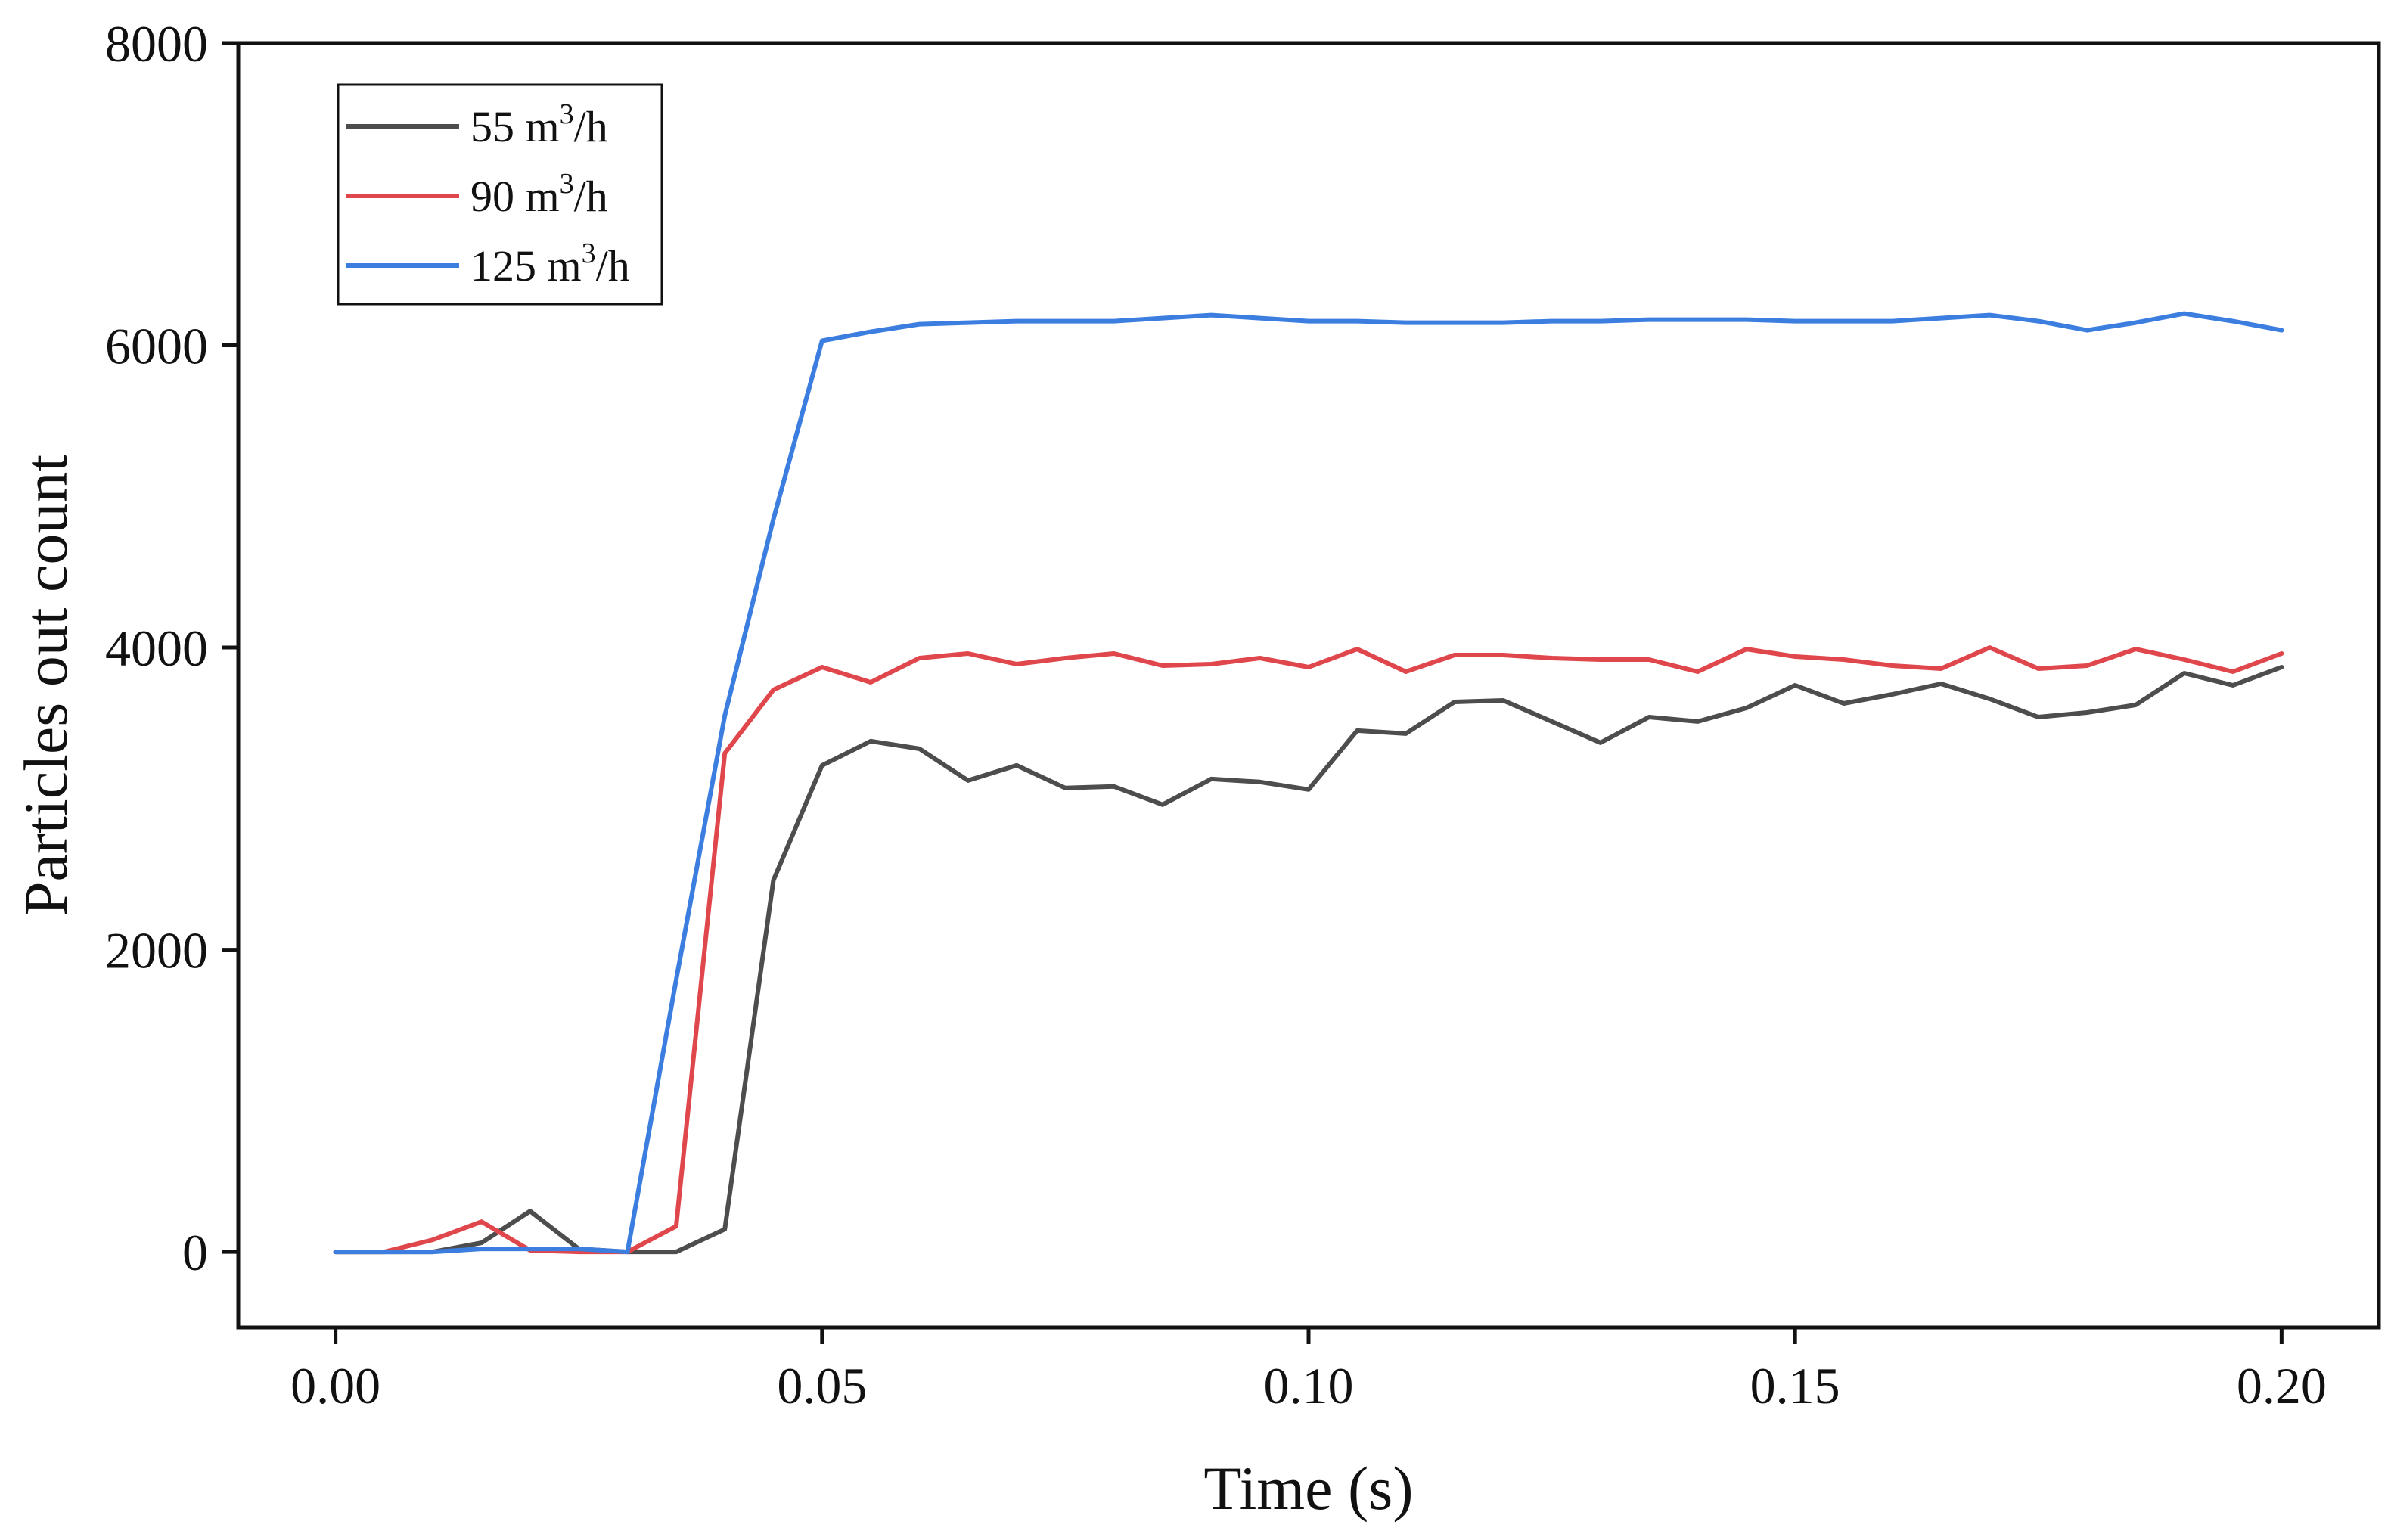 The image size is (2394, 1540). What do you see at coordinates (335, 1385) in the screenshot?
I see `x-tick-label: 0.00` at bounding box center [335, 1385].